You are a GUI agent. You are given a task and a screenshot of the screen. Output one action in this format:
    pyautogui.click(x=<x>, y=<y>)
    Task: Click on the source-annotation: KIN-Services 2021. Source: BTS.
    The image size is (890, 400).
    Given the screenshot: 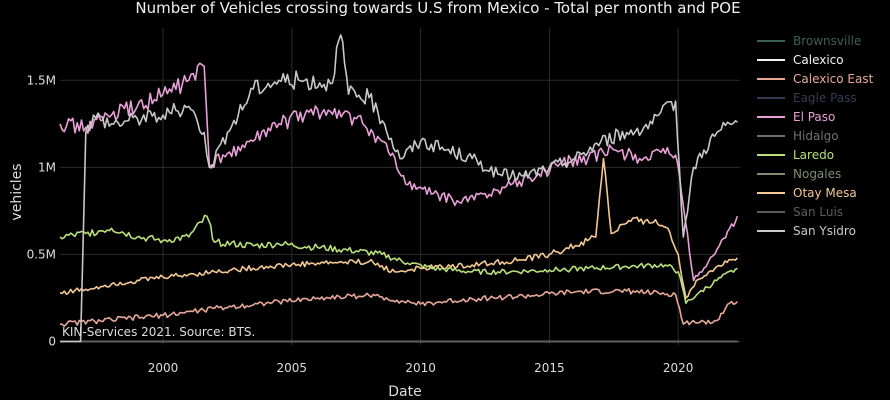 What is the action you would take?
    pyautogui.click(x=158, y=332)
    